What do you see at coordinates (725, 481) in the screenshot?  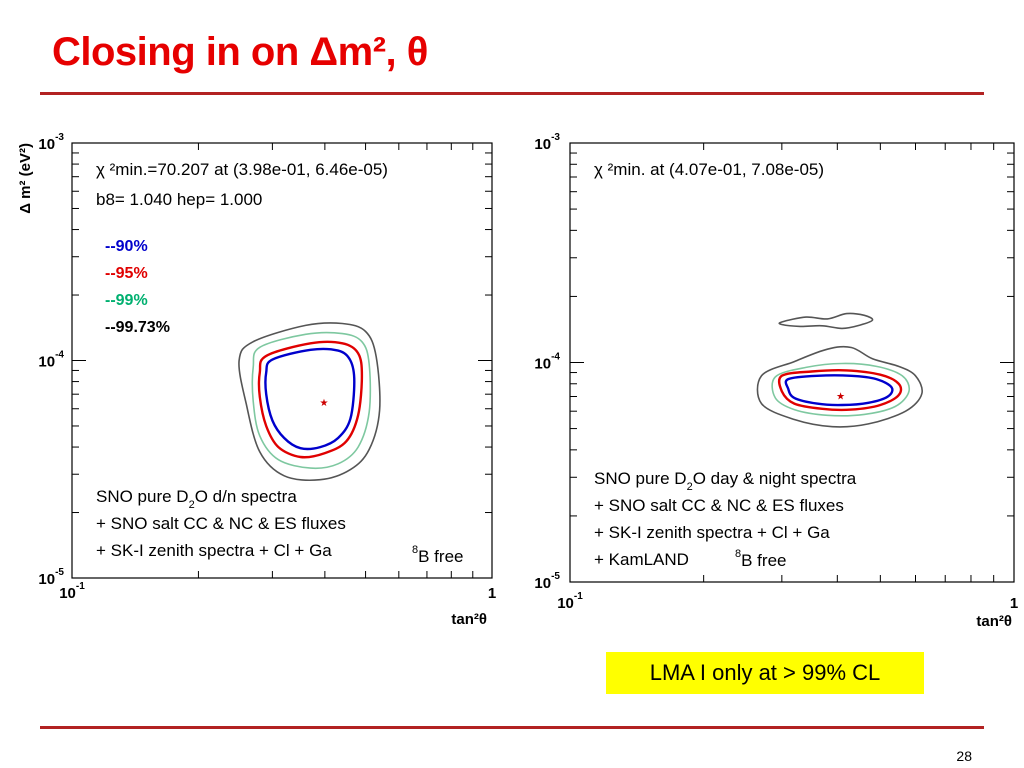 I see `caption-line: SNO pure D2O day & night spectra` at bounding box center [725, 481].